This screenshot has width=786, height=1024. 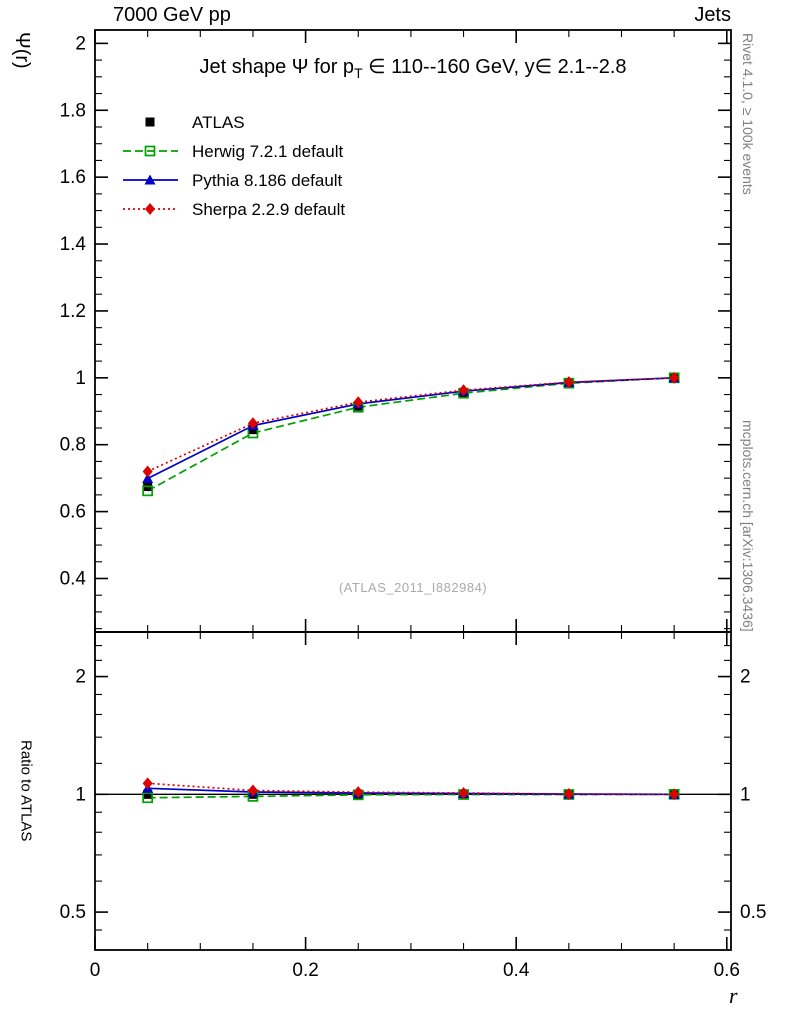 What do you see at coordinates (73, 311) in the screenshot?
I see `y-tick-label-main: 1.2` at bounding box center [73, 311].